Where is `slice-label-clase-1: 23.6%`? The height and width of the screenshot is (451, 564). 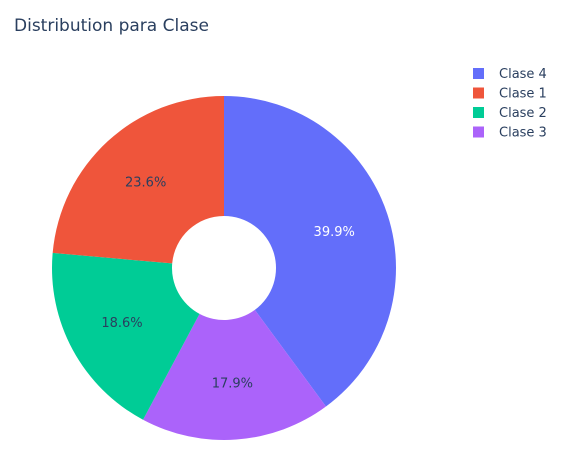 slice-label-clase-1: 23.6% is located at coordinates (145, 182).